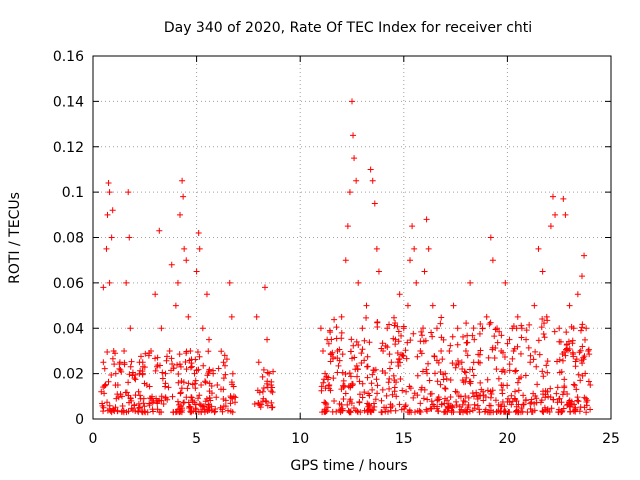 This screenshot has width=640, height=480. Describe the element at coordinates (348, 466) in the screenshot. I see `x-axis-label: GPS time / hours` at that location.